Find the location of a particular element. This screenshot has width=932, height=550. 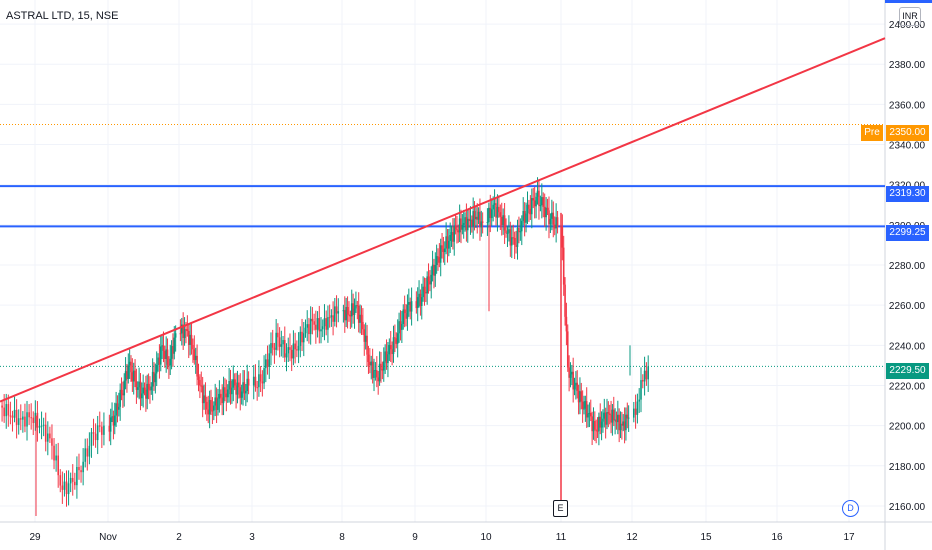

currency-badge: INR is located at coordinates (910, 16).